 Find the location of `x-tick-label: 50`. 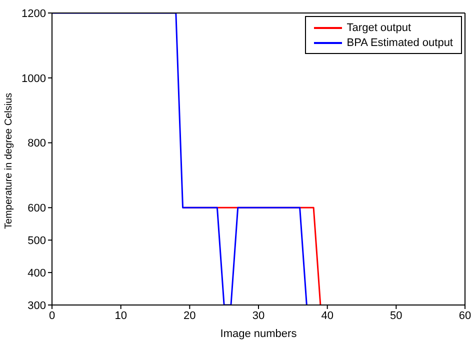

x-tick-label: 50 is located at coordinates (396, 316).